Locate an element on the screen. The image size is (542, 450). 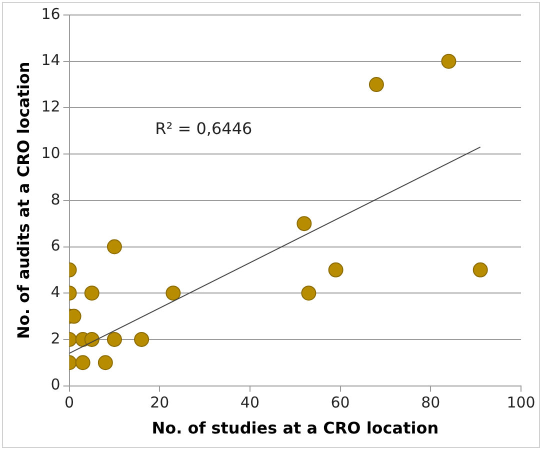
y-tick-label: 0 is located at coordinates (55, 385).